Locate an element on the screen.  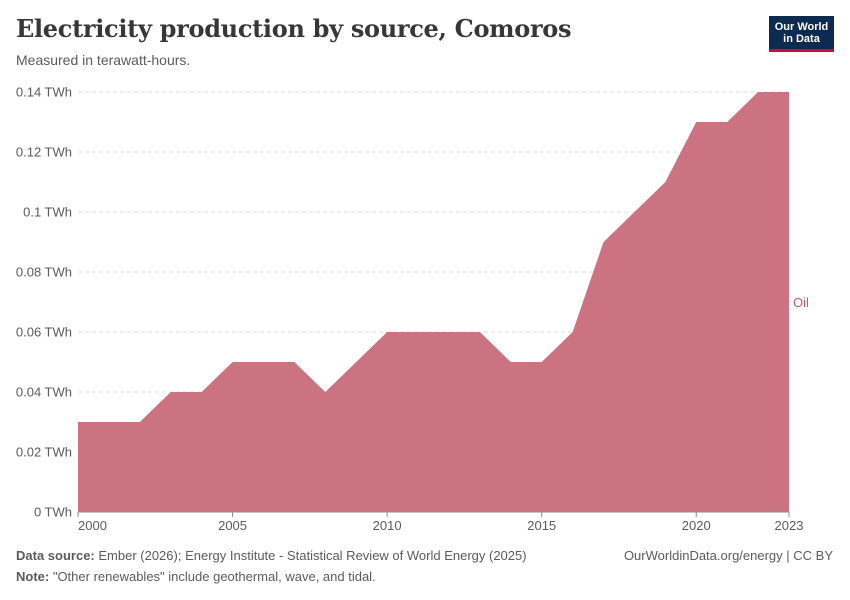
x-tick-label: 2000 is located at coordinates (92, 525).